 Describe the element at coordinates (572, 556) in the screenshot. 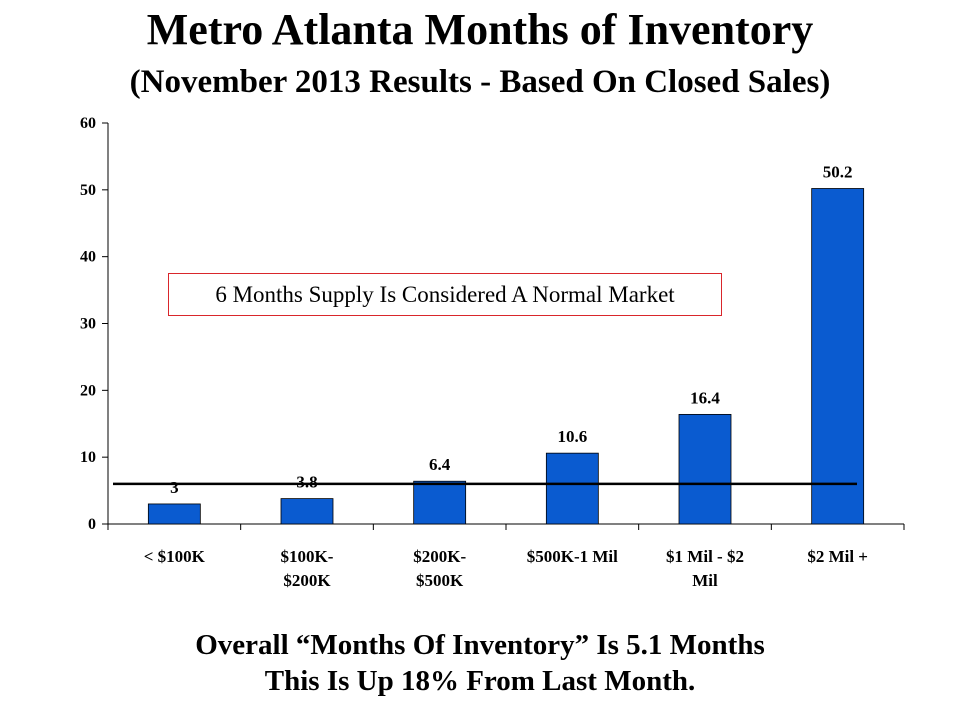

I see `x-category-label: $500K-1 Mil` at that location.